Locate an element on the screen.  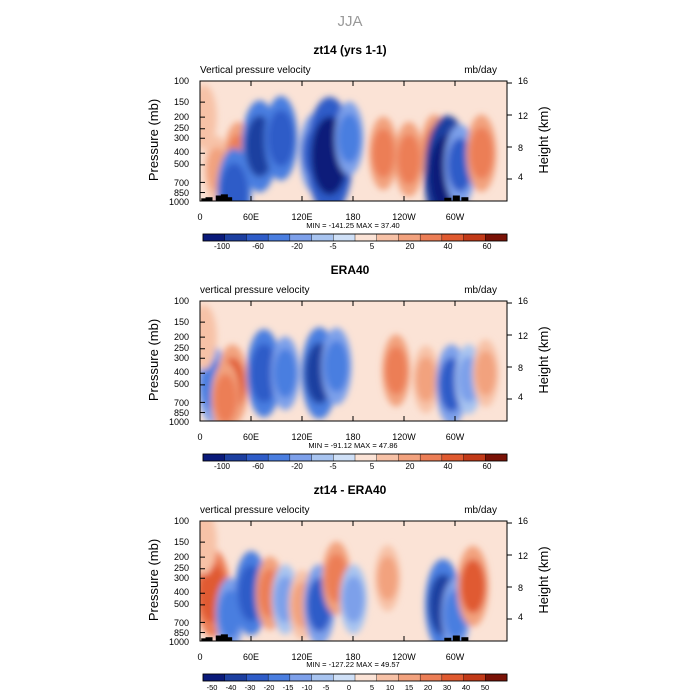
colorbar-label: 0 is located at coordinates (349, 687).